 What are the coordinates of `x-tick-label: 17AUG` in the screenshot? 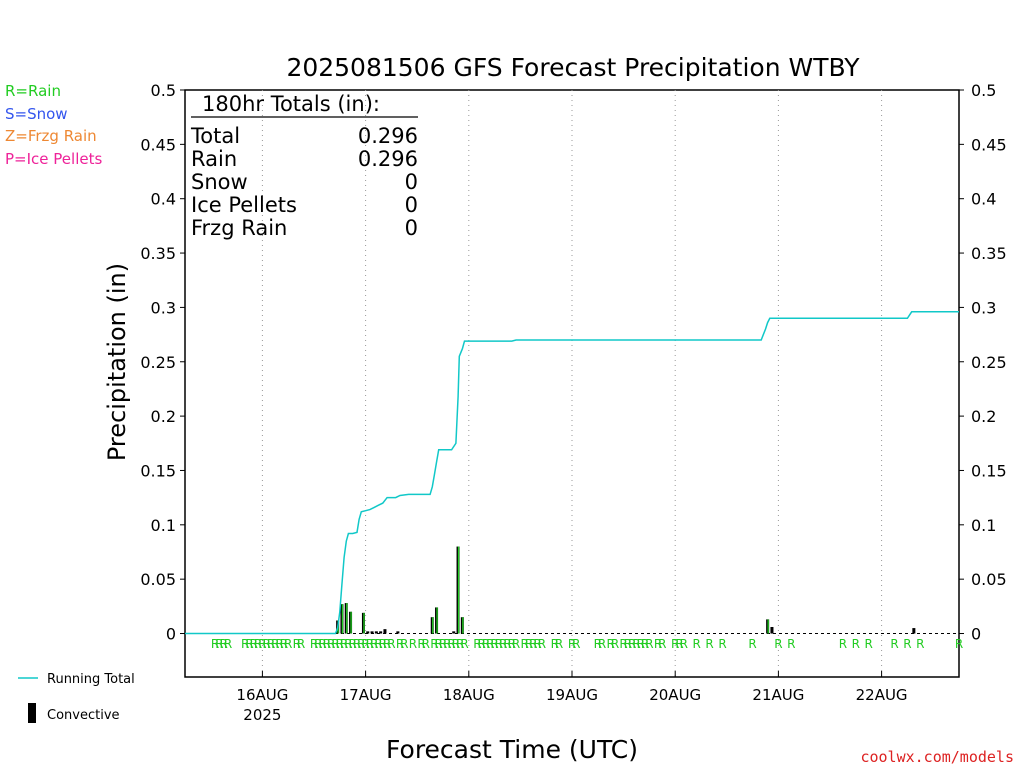 It's located at (366, 695).